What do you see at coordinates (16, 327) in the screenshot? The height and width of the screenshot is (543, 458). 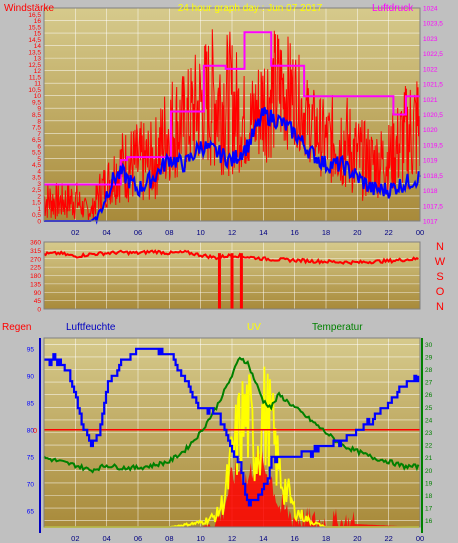 I see `rain-axis-label: Regen` at bounding box center [16, 327].